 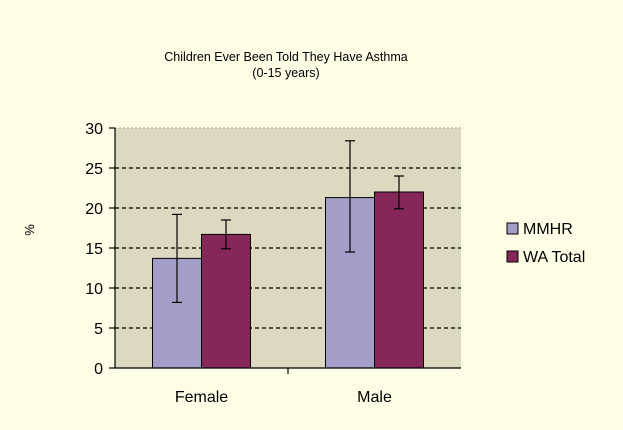 I want to click on chart-title: Children Ever Been Told They Have Asthma, so click(x=285, y=57).